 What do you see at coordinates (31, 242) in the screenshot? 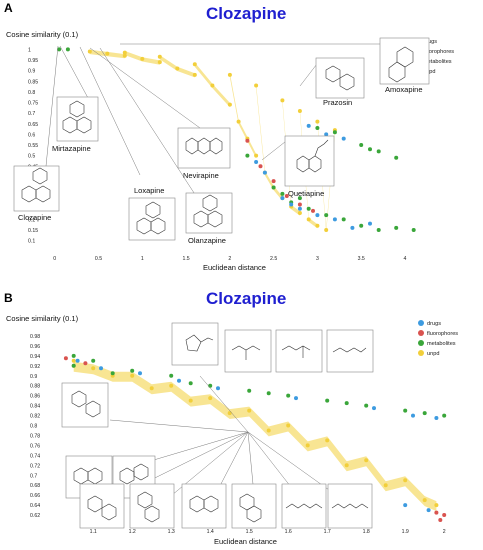
I see `y-tick-label: 0.1` at bounding box center [31, 242].